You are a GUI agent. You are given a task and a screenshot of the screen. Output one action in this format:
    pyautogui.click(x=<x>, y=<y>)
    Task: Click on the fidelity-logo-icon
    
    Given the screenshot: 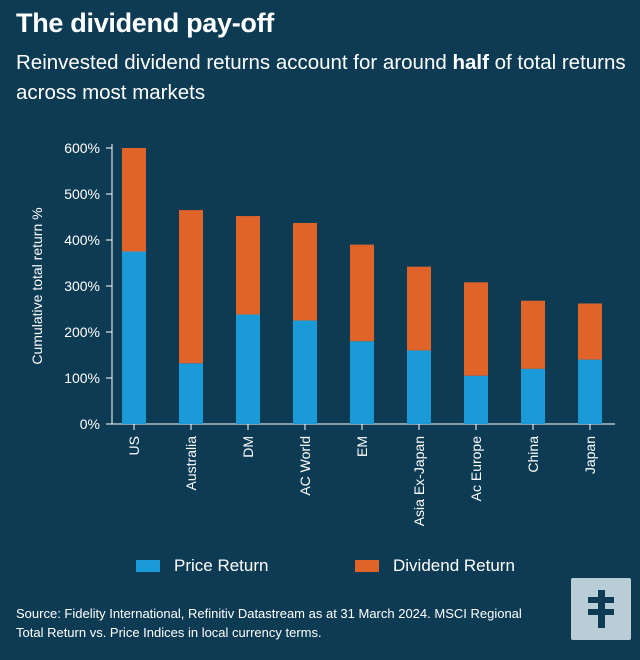 What is the action you would take?
    pyautogui.click(x=601, y=609)
    